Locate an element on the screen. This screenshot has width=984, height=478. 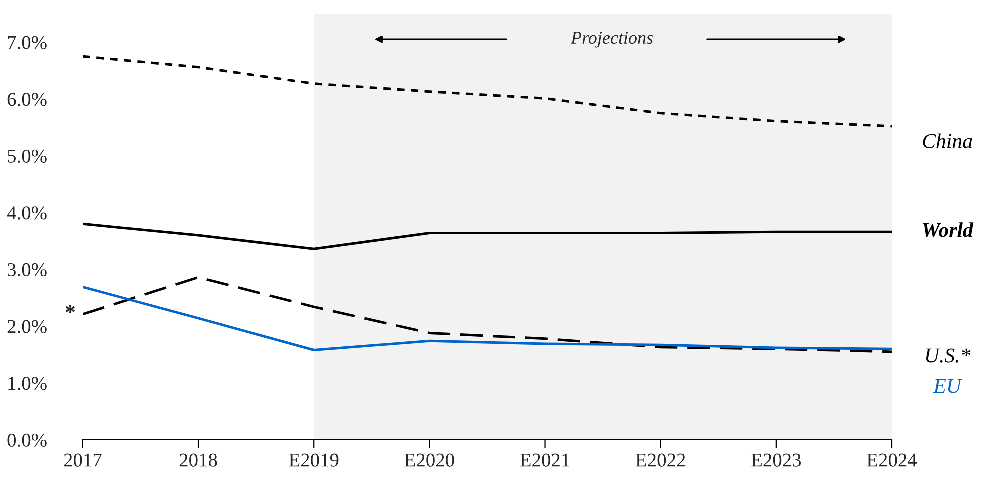
y-tick-label: 6.0% is located at coordinates (27, 99).